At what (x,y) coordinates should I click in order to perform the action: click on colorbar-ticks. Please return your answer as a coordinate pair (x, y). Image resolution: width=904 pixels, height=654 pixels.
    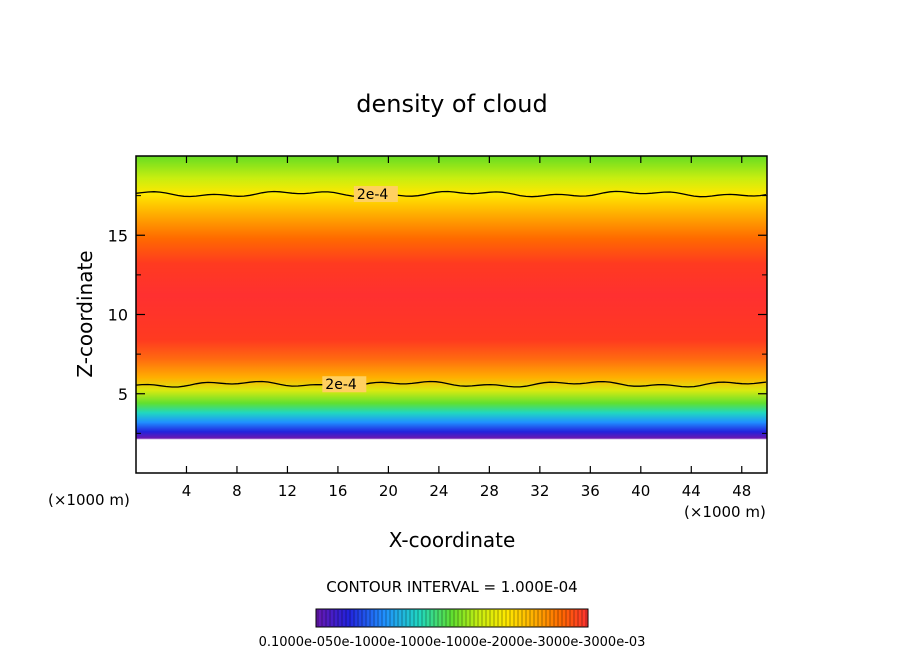
    Looking at the image, I should click on (452, 618).